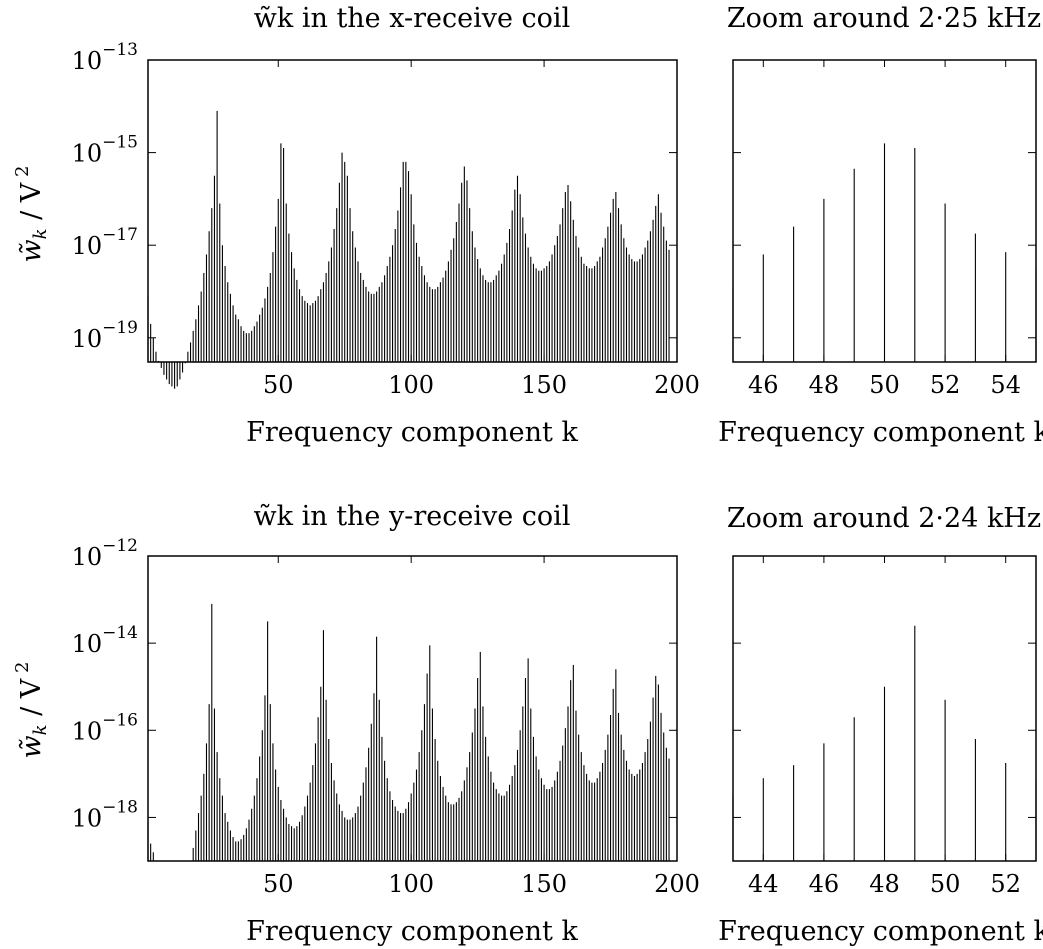 The height and width of the screenshot is (949, 1043). What do you see at coordinates (1005, 884) in the screenshot?
I see `y-coil-zoom-xtick-label: 52` at bounding box center [1005, 884].